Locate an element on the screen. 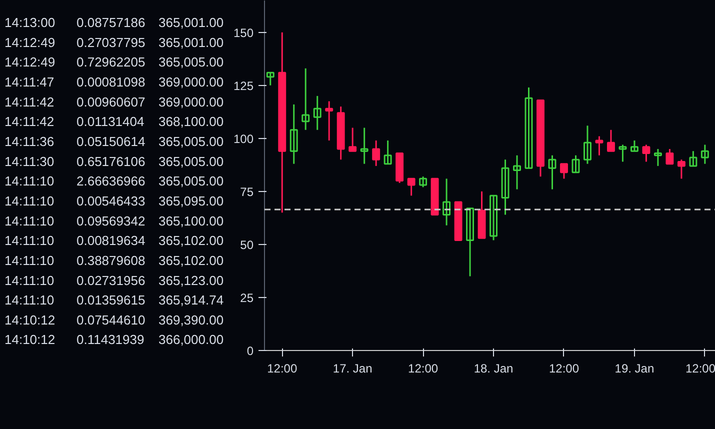 The image size is (715, 429). text: 14:11:42 0.00960607 369,000.00 is located at coordinates (114, 102).